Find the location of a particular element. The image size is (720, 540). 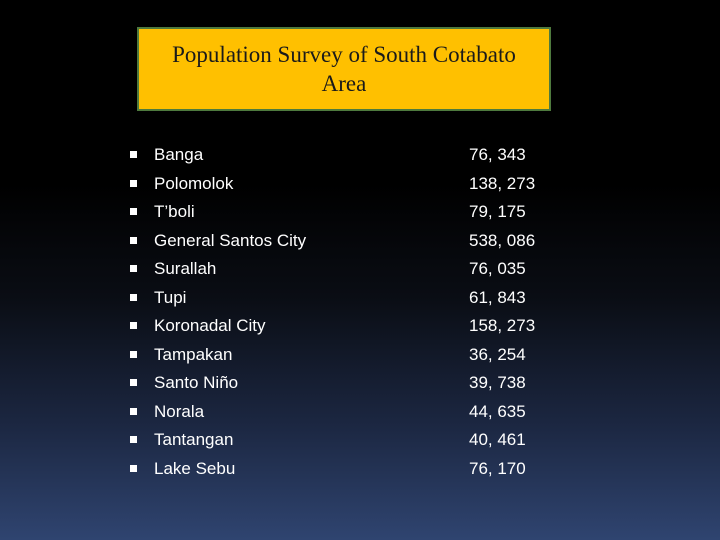

municipality-name: Banga is located at coordinates (179, 154).